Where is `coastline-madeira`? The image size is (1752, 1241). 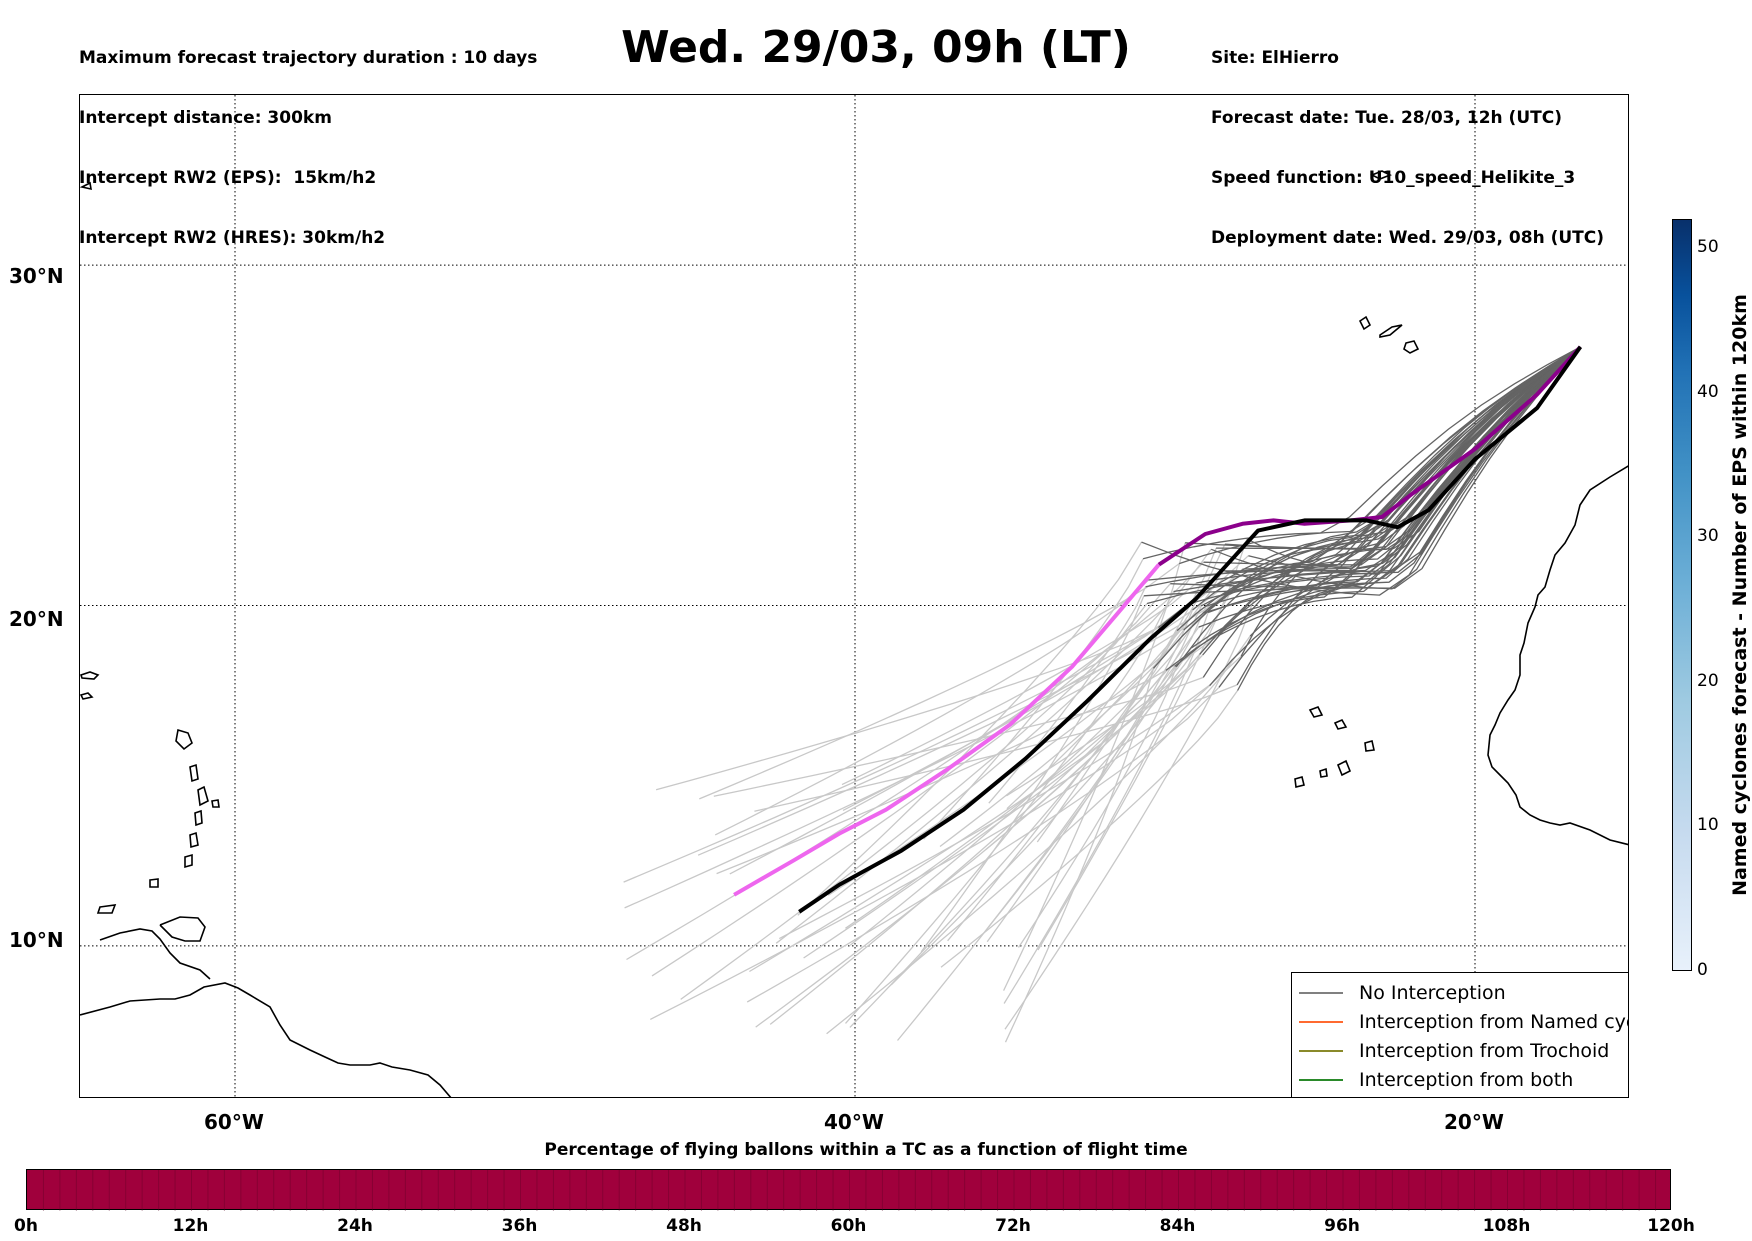
coastline-madeira is located at coordinates (1381, 175).